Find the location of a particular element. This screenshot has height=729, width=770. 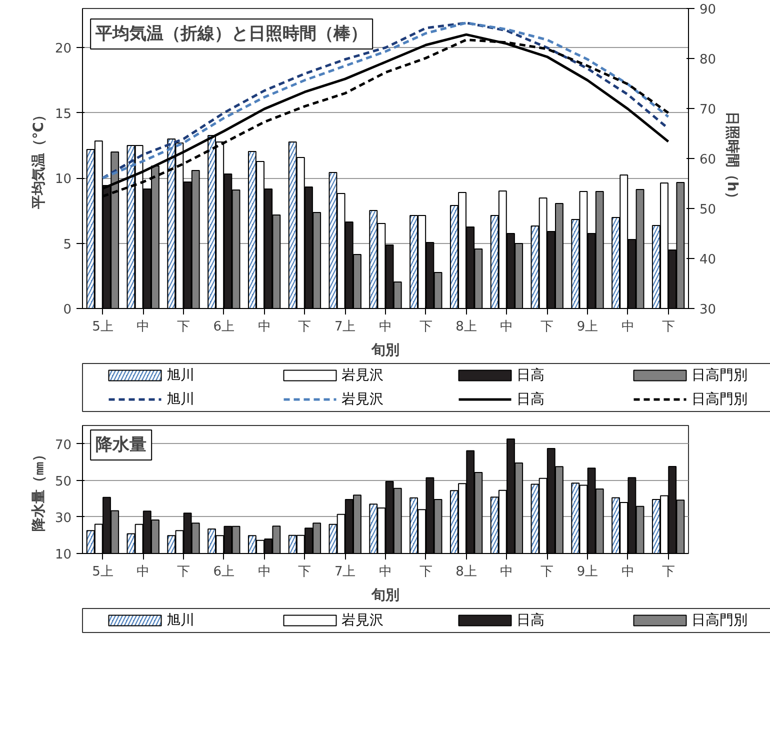

y-tick-label: 50 is located at coordinates (63, 482).